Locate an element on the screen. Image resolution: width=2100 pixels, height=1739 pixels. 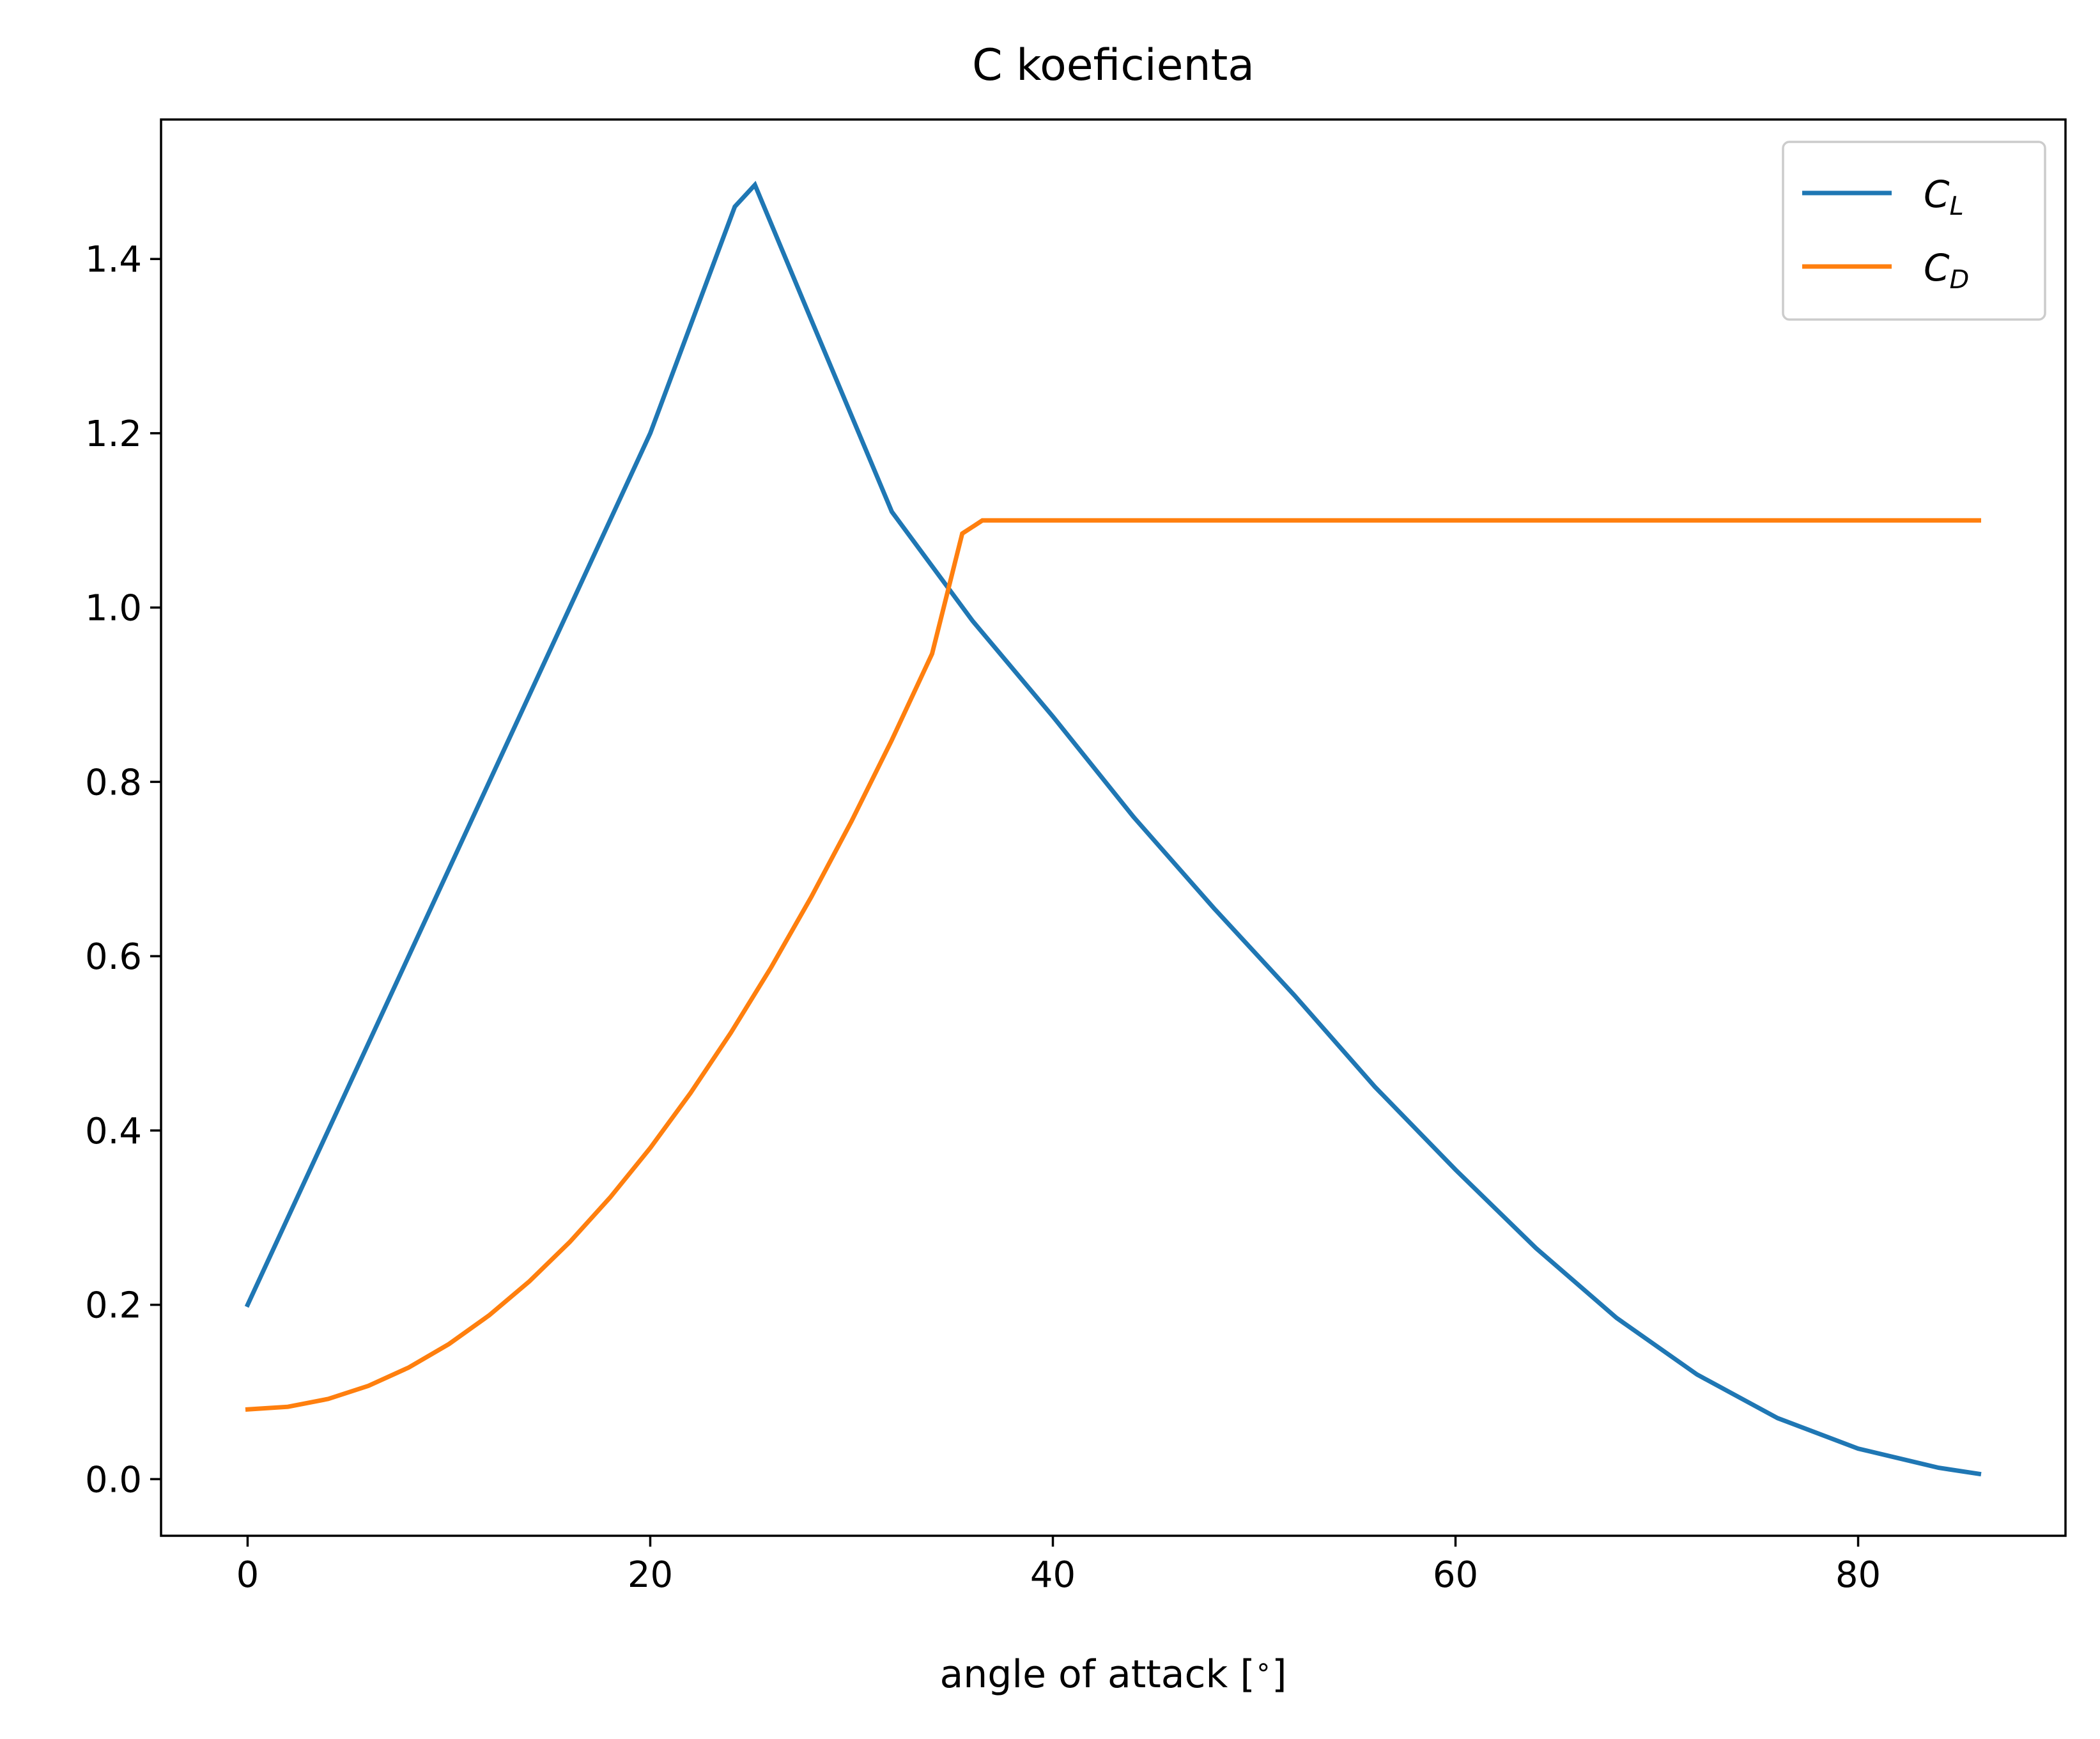
y-tick-label: 0.4 is located at coordinates (114, 1131).